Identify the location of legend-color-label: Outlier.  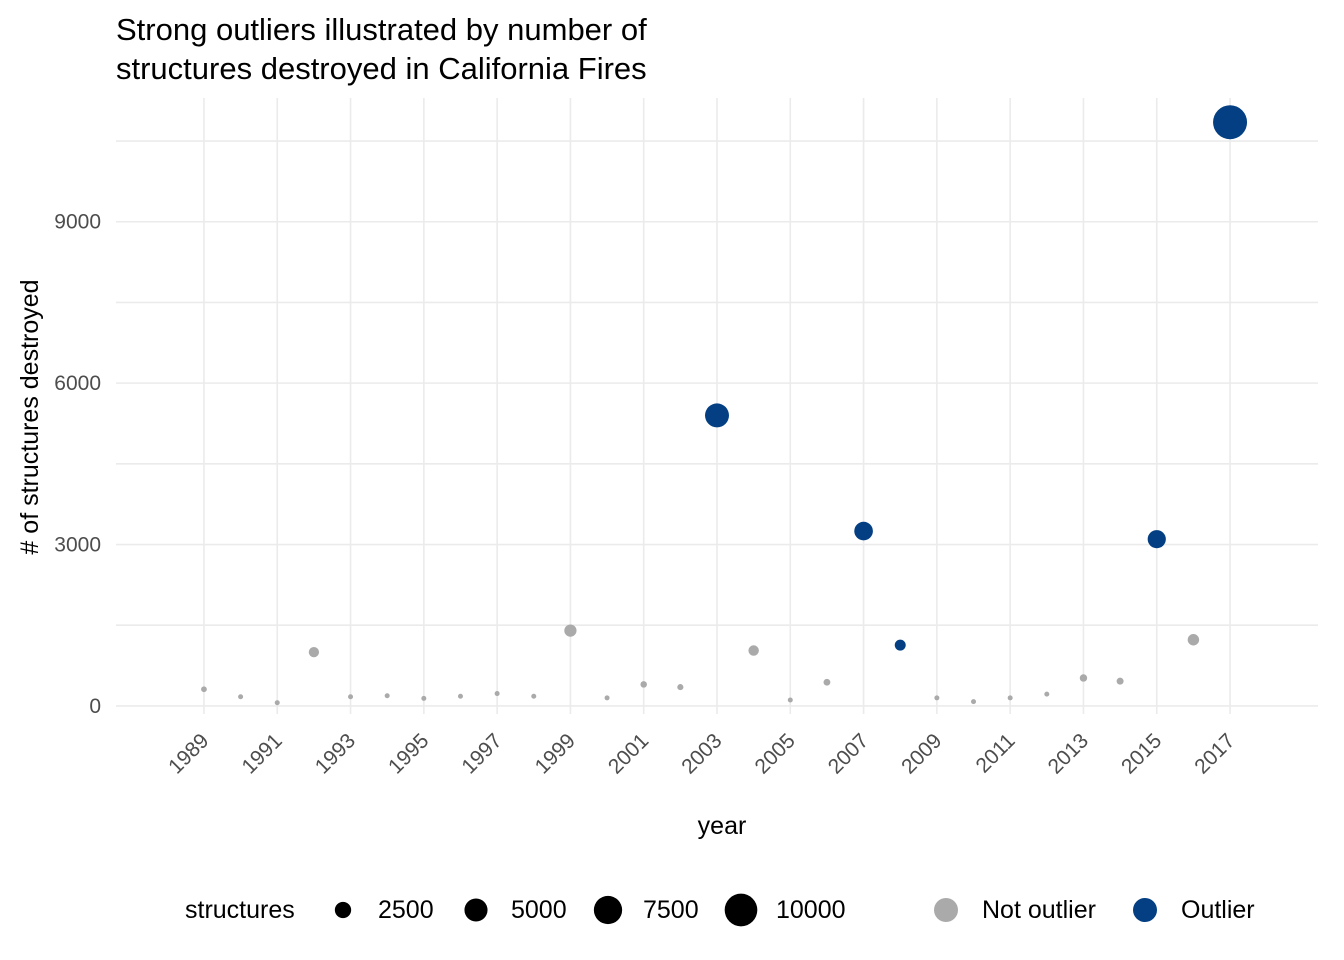
(1218, 910).